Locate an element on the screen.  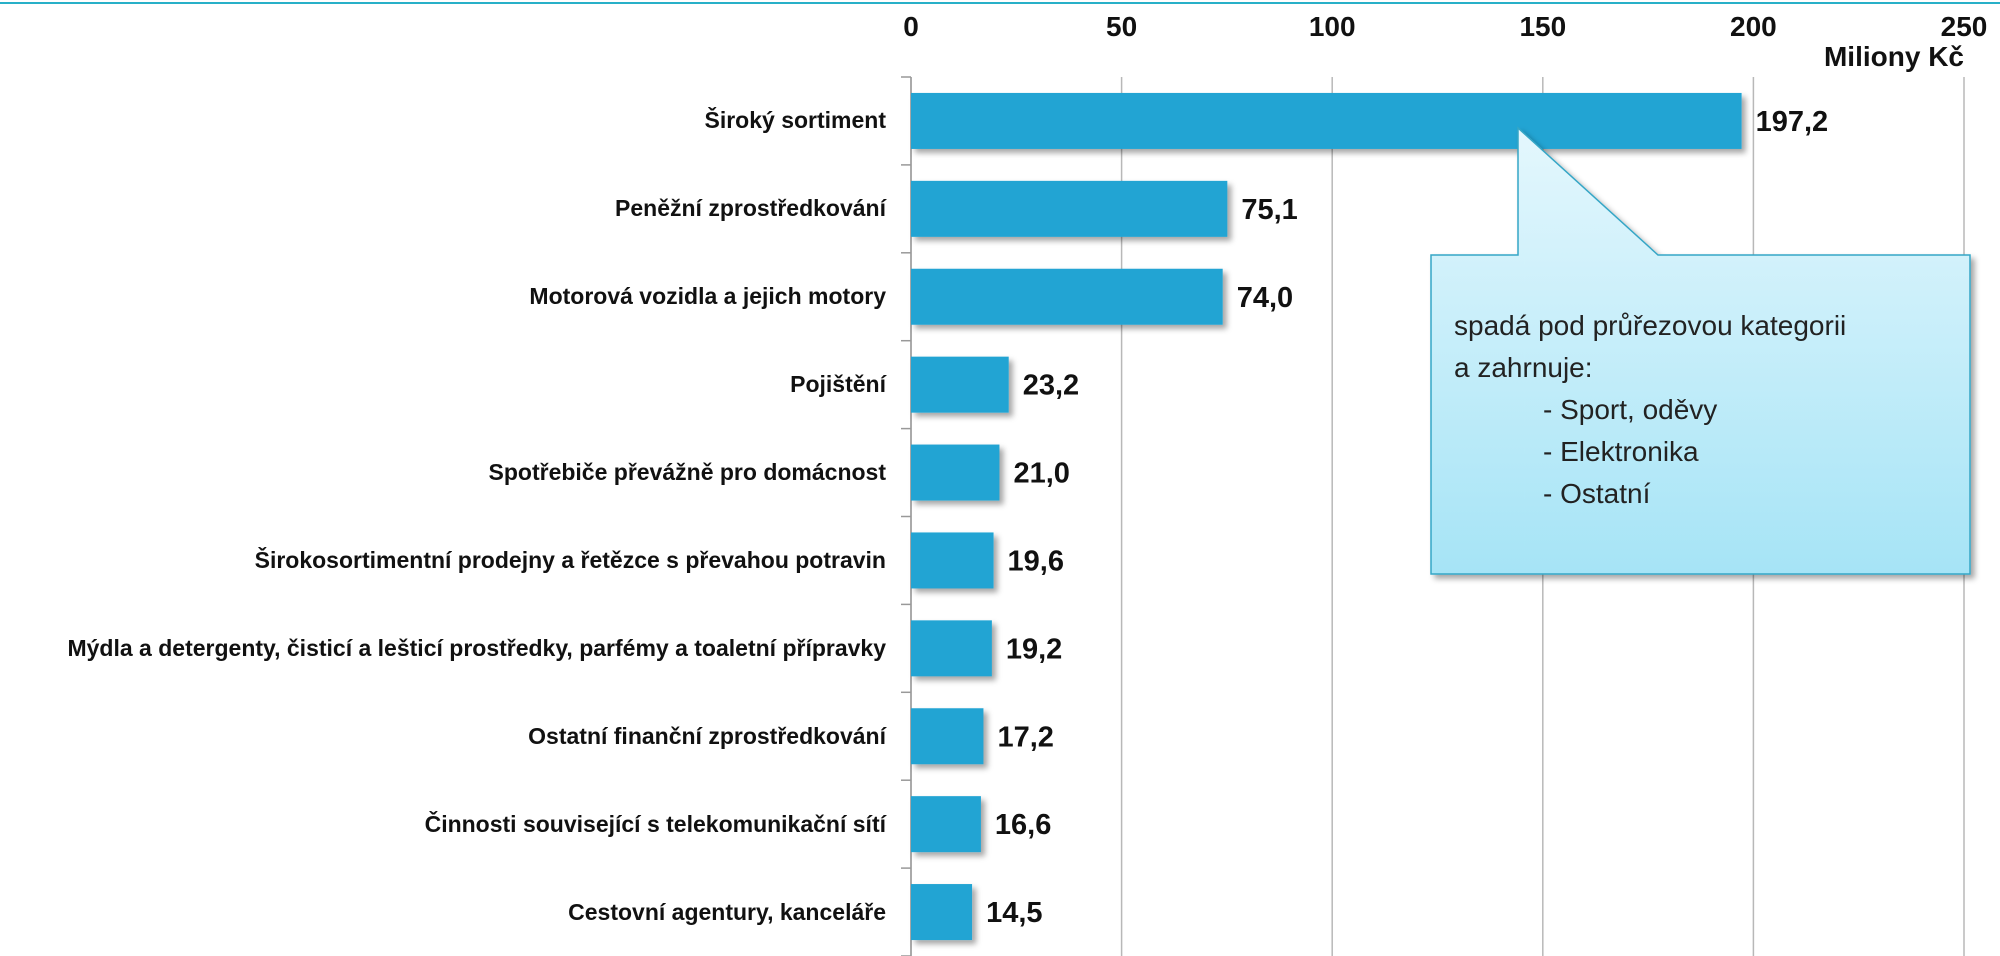
x-tick-label: 200 is located at coordinates (1753, 26).